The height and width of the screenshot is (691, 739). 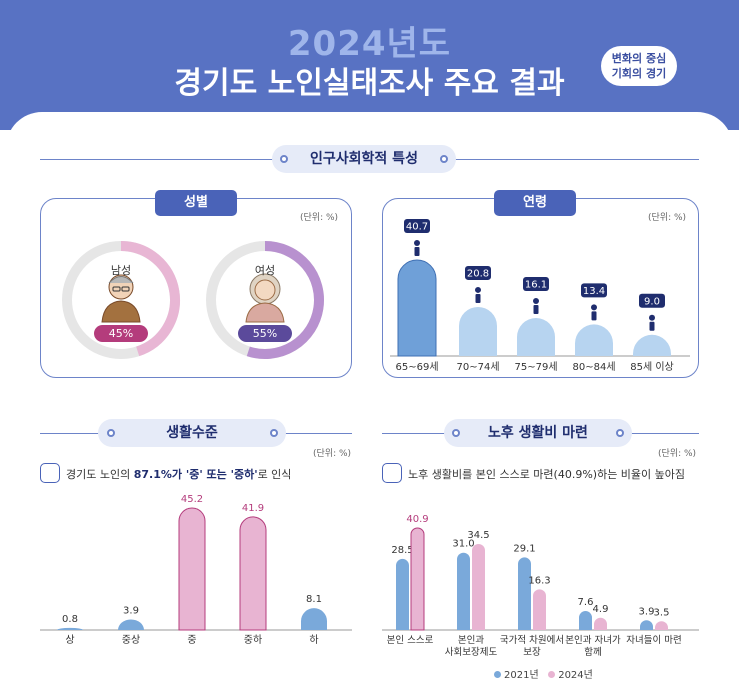 I want to click on report-year: 2024년도, so click(x=369, y=44).